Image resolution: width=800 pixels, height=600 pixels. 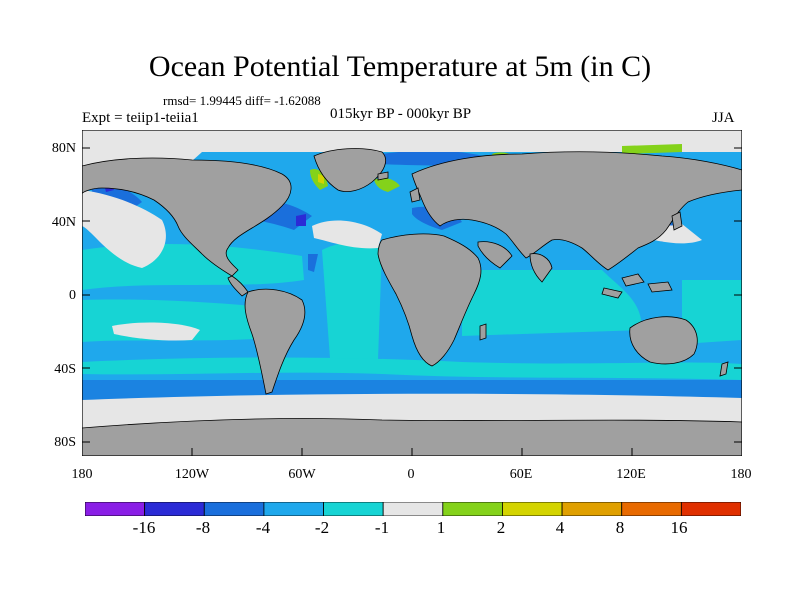 What do you see at coordinates (144, 527) in the screenshot?
I see `colorbar-label: -16` at bounding box center [144, 527].